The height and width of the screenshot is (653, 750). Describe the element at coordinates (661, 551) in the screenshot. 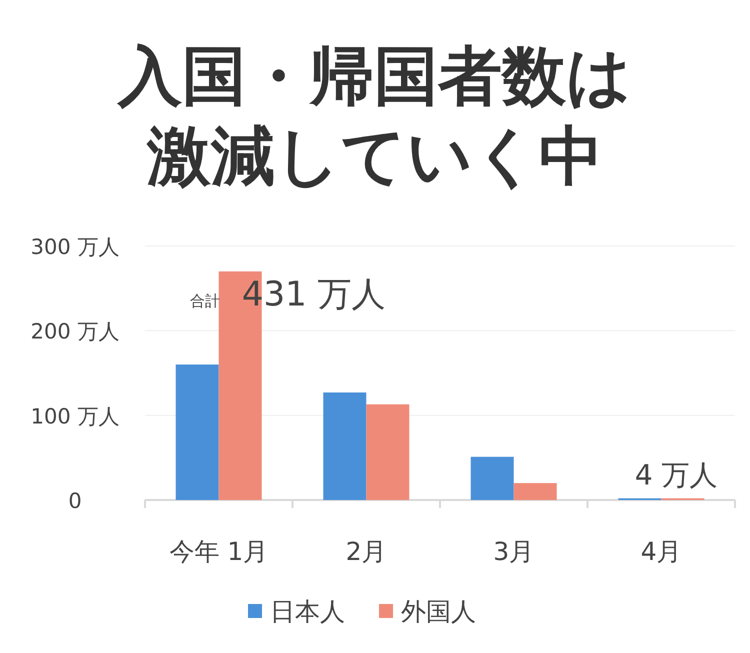

I see `x-tick-label: 4月` at that location.